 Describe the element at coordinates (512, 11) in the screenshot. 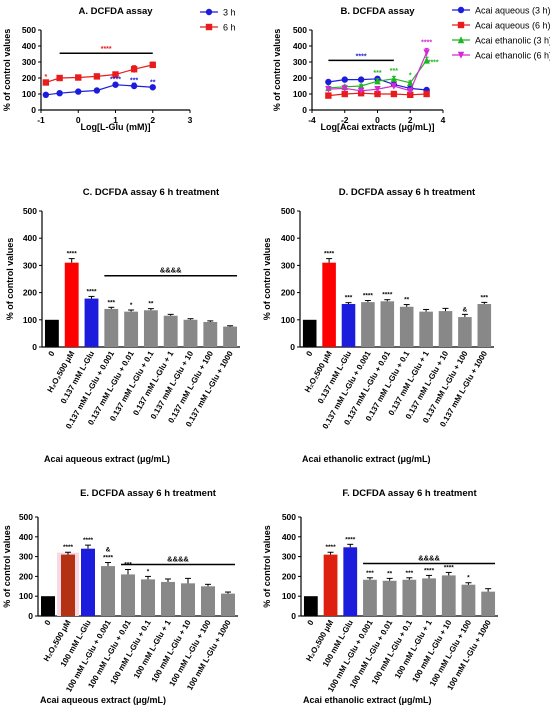

I see `legend-label: Acai aqueous (3 h)` at that location.